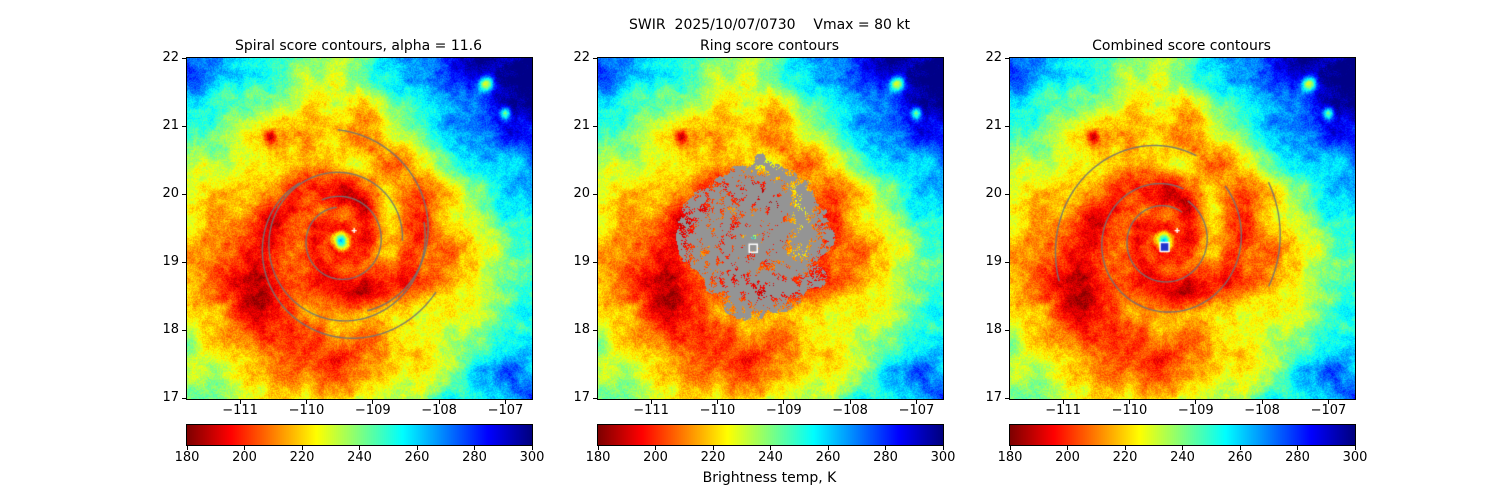 The width and height of the screenshot is (1500, 500). Describe the element at coordinates (170, 193) in the screenshot. I see `y-tick-label: 20` at that location.